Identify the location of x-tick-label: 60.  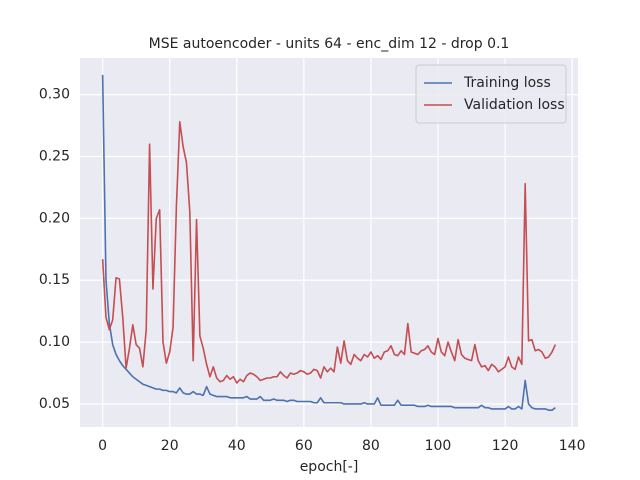
(304, 446).